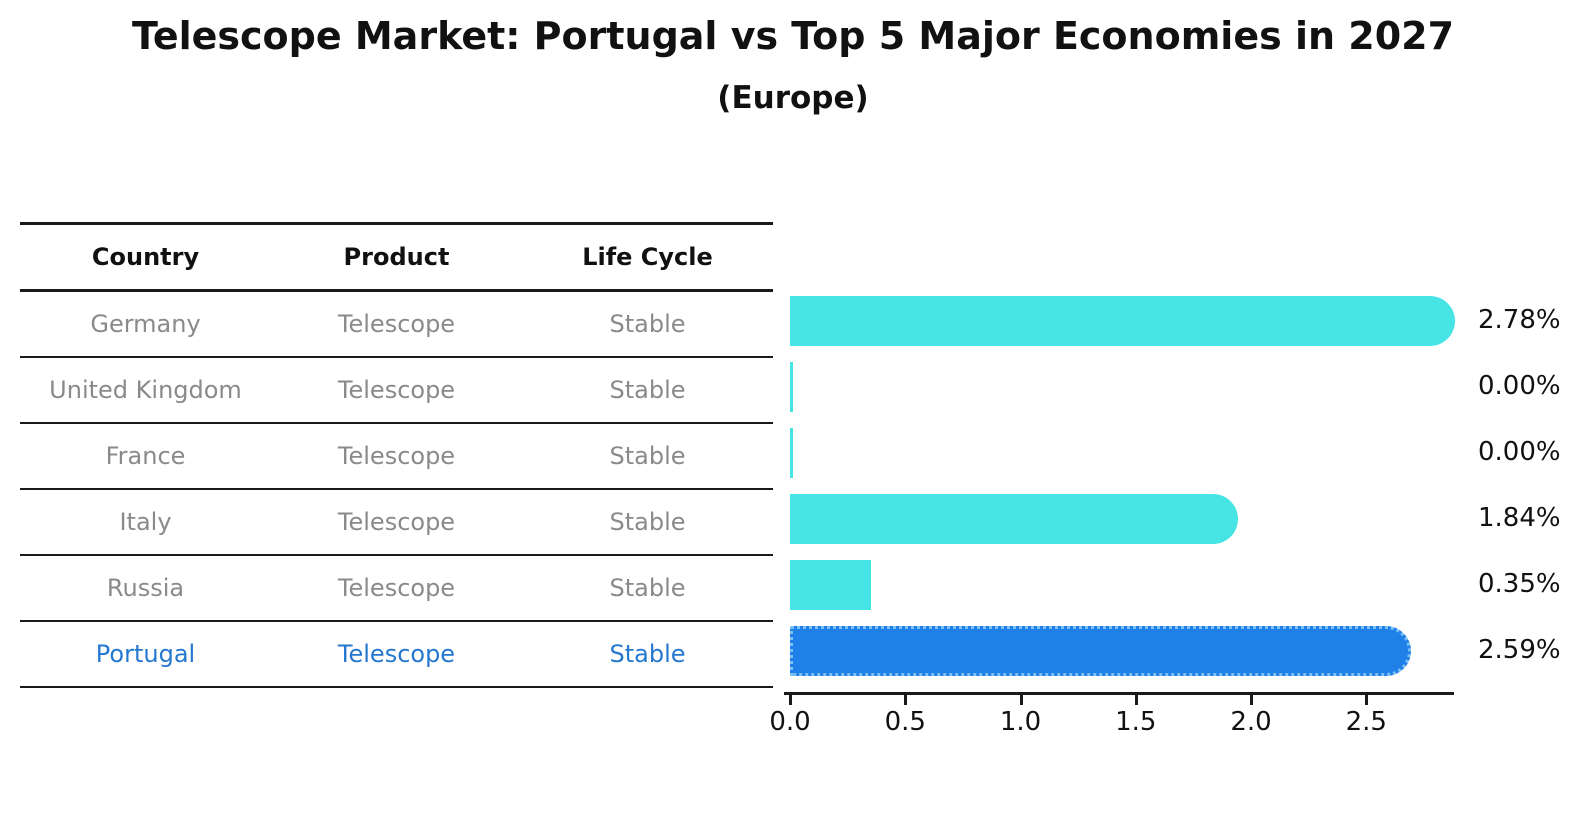 The height and width of the screenshot is (823, 1586). What do you see at coordinates (145, 654) in the screenshot?
I see `country-cell: Portugal` at bounding box center [145, 654].